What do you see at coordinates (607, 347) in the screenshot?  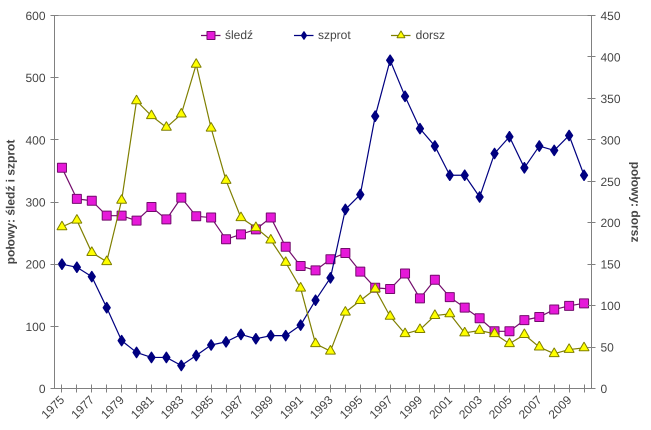 I see `y2-tick-label: 50` at bounding box center [607, 347].